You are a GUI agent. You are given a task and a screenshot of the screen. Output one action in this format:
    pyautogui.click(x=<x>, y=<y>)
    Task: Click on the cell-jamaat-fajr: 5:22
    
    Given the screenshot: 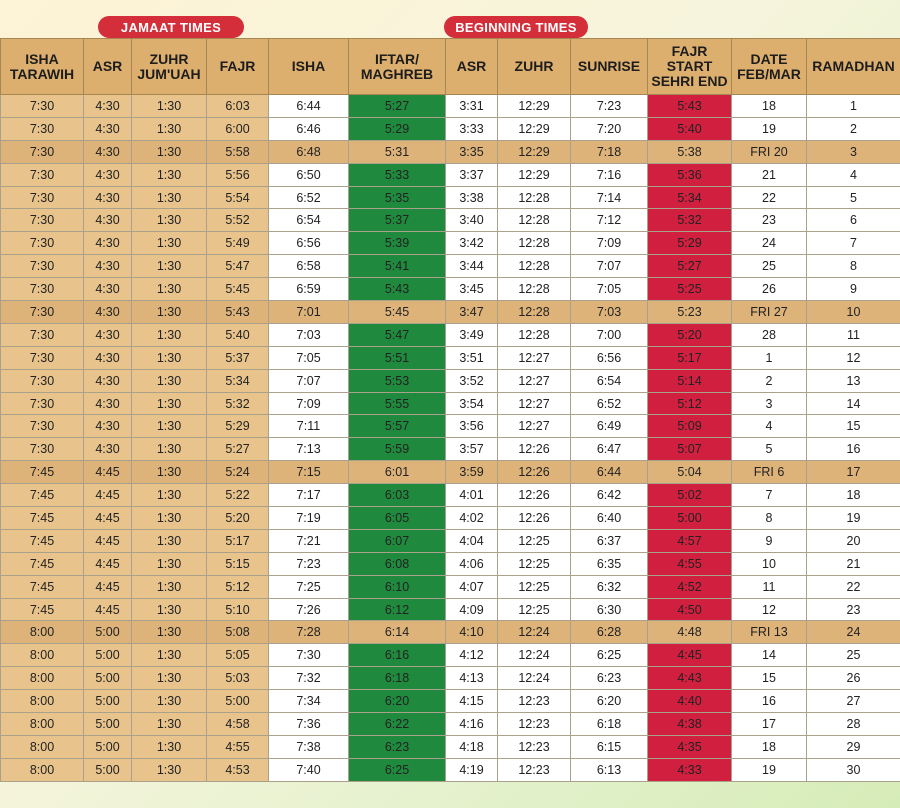 What is the action you would take?
    pyautogui.click(x=237, y=495)
    